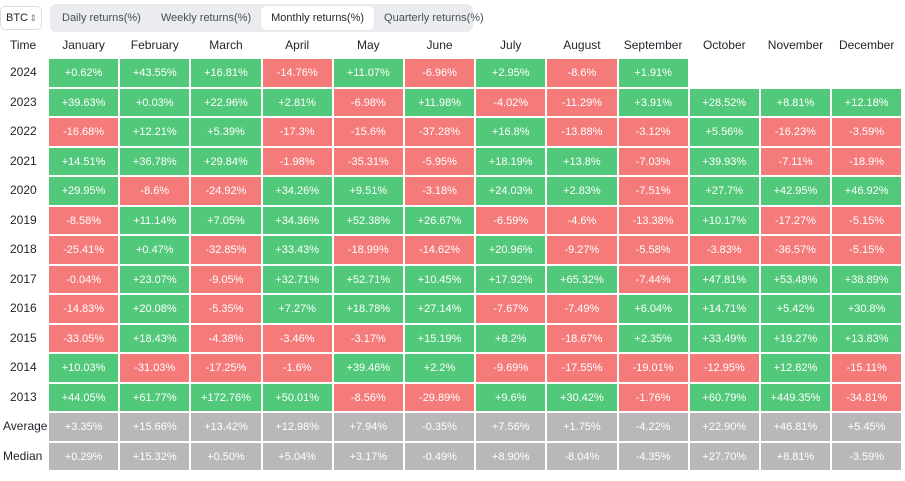 Image resolution: width=905 pixels, height=481 pixels. What do you see at coordinates (155, 220) in the screenshot?
I see `return-cell: +11.14%` at bounding box center [155, 220].